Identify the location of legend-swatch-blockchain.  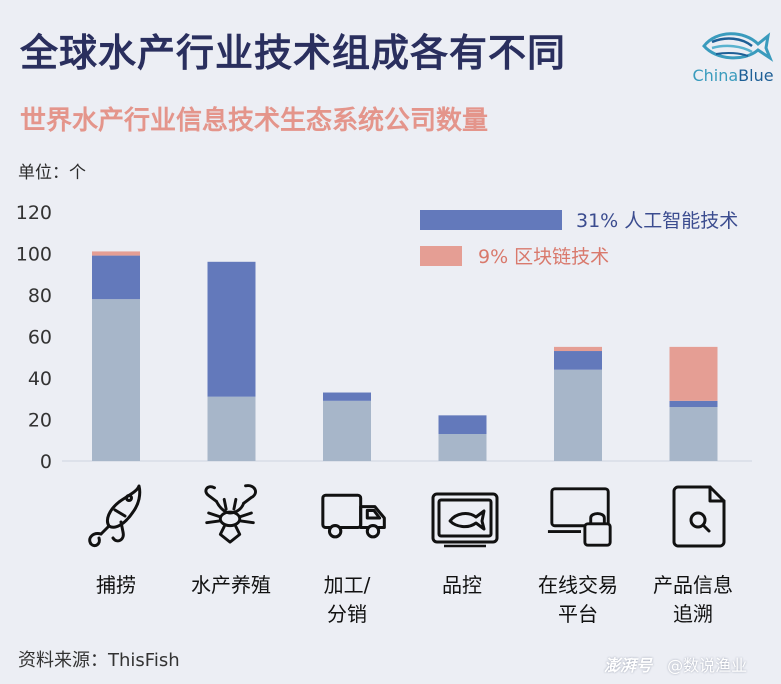
(441, 256).